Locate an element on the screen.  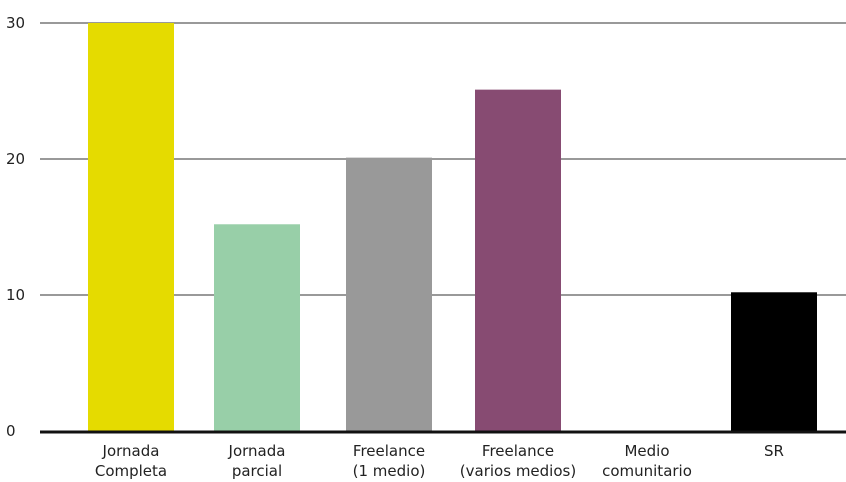
category-label: Jornada Completa is located at coordinates (131, 461).